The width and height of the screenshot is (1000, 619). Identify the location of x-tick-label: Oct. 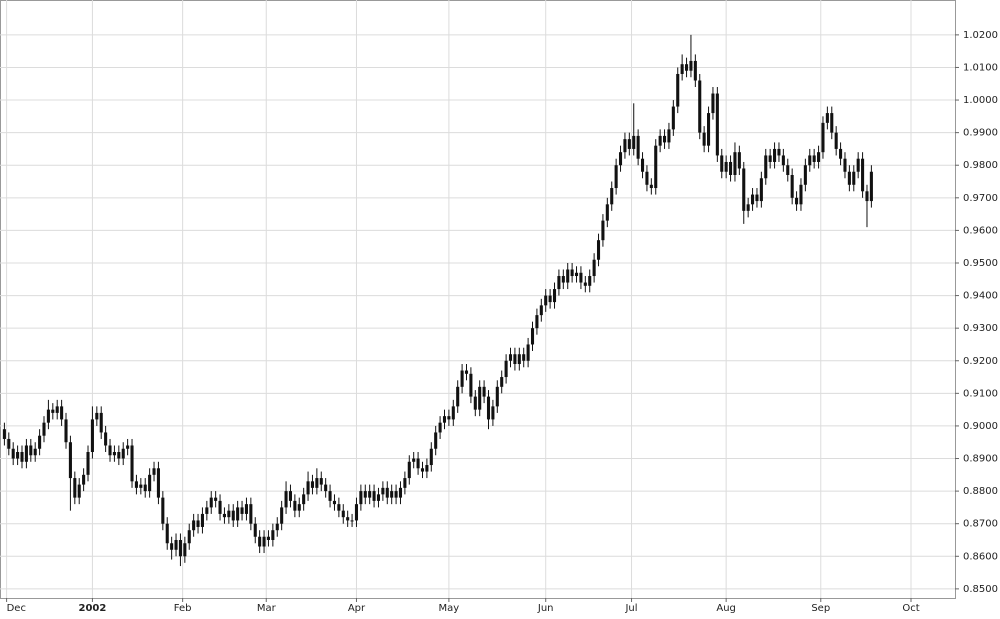
(910, 608).